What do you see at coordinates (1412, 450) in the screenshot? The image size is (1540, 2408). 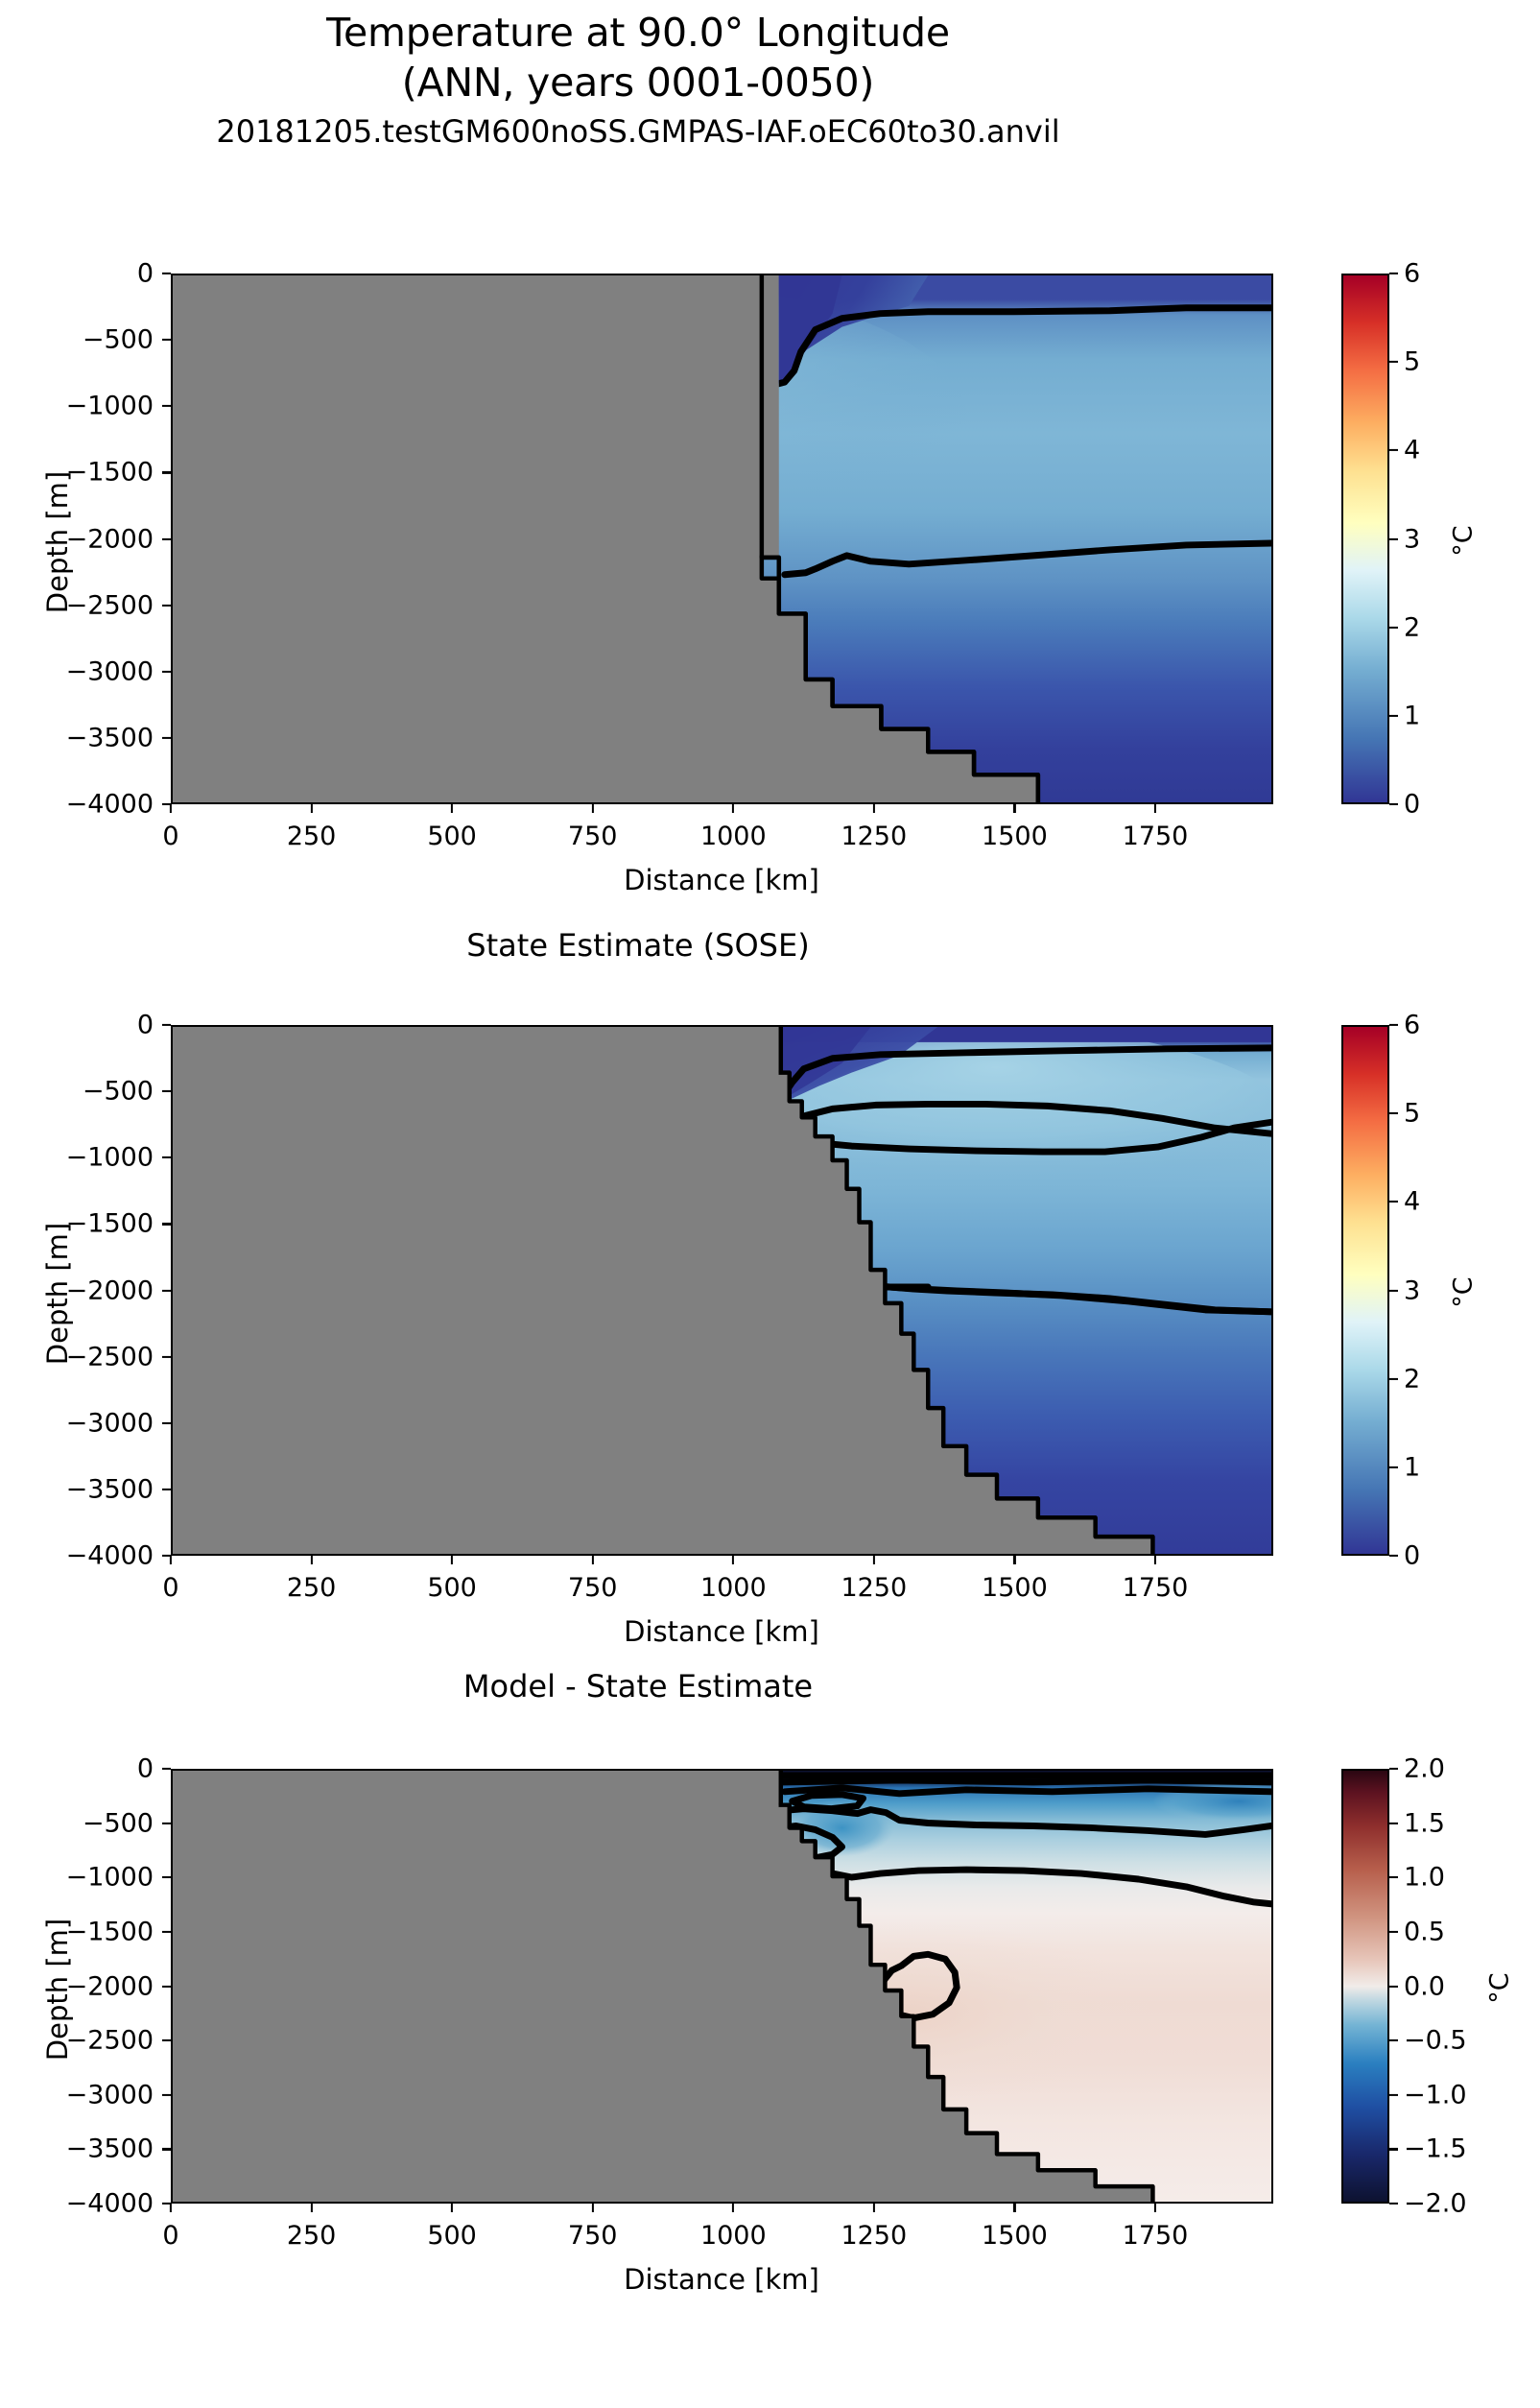 I see `cbar-tick-label: 4` at bounding box center [1412, 450].